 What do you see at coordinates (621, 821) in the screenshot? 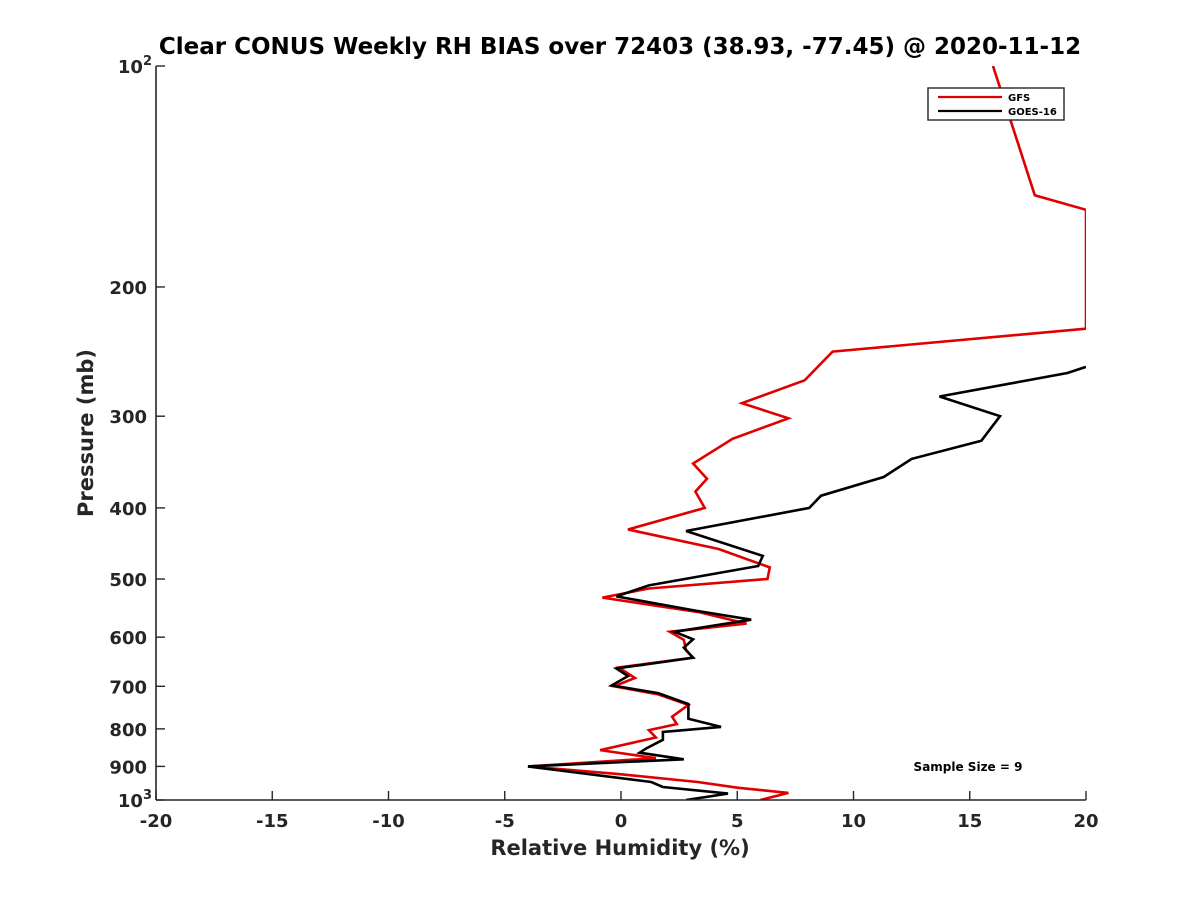
I see `x-tick-label: 0` at bounding box center [621, 821].